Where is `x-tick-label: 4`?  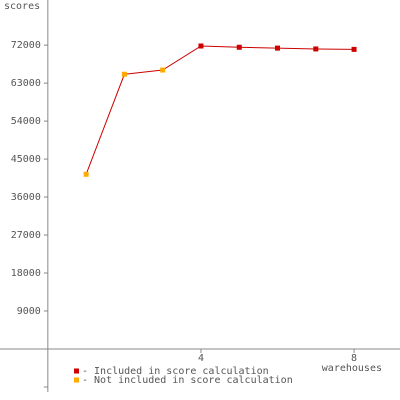
x-tick-label: 4 is located at coordinates (201, 358).